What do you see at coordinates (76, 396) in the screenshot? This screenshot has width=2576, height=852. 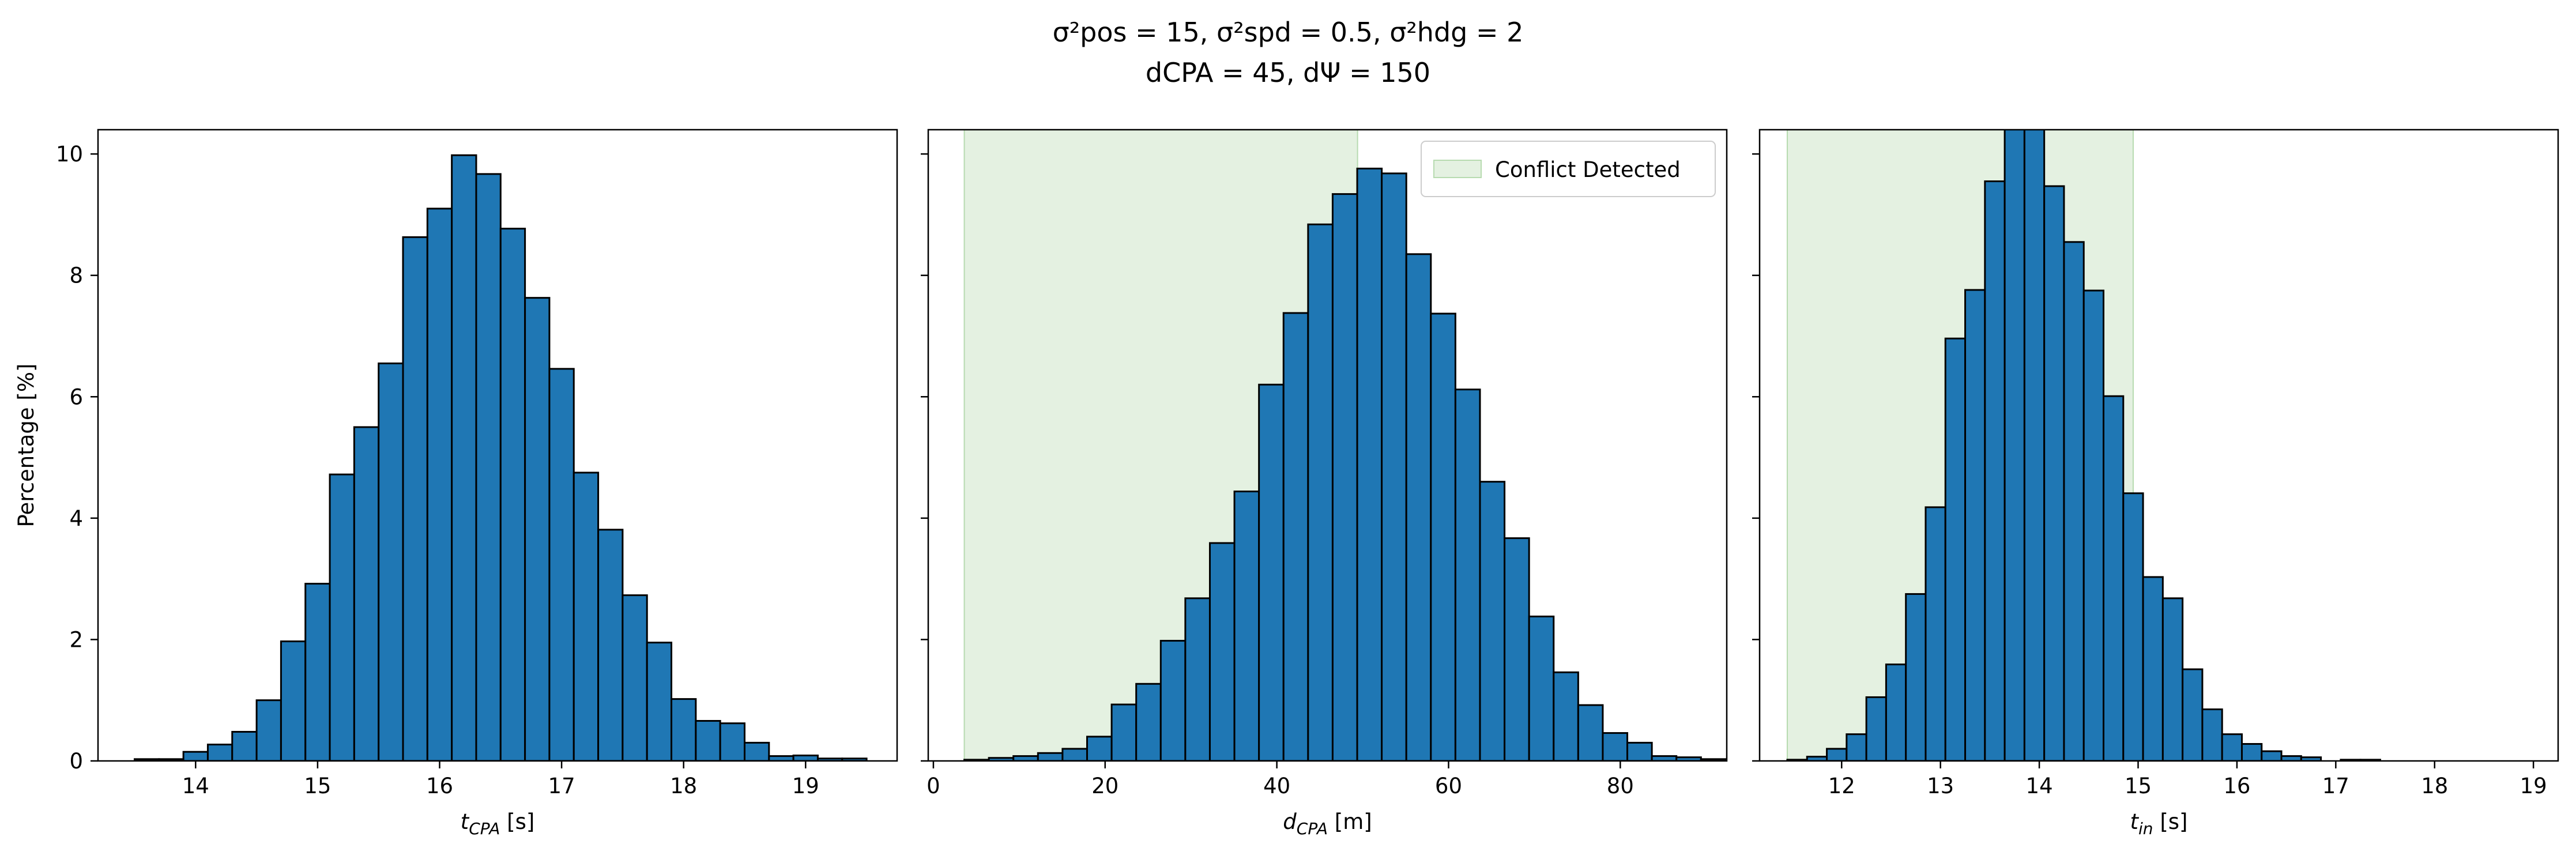 I see `y-tick-label: 6` at bounding box center [76, 396].